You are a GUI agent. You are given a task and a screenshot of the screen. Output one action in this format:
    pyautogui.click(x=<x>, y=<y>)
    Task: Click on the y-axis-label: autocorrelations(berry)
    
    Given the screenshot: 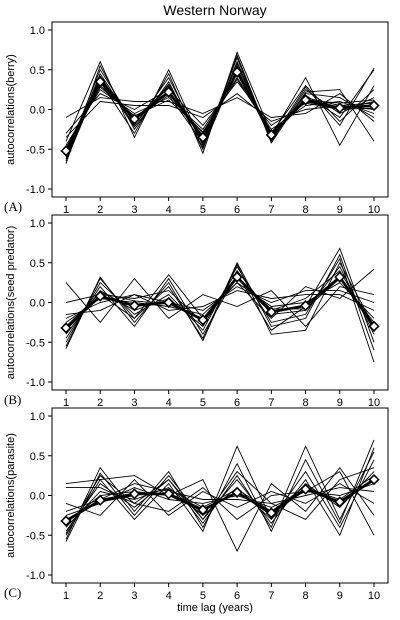 What is the action you would take?
    pyautogui.click(x=11, y=109)
    